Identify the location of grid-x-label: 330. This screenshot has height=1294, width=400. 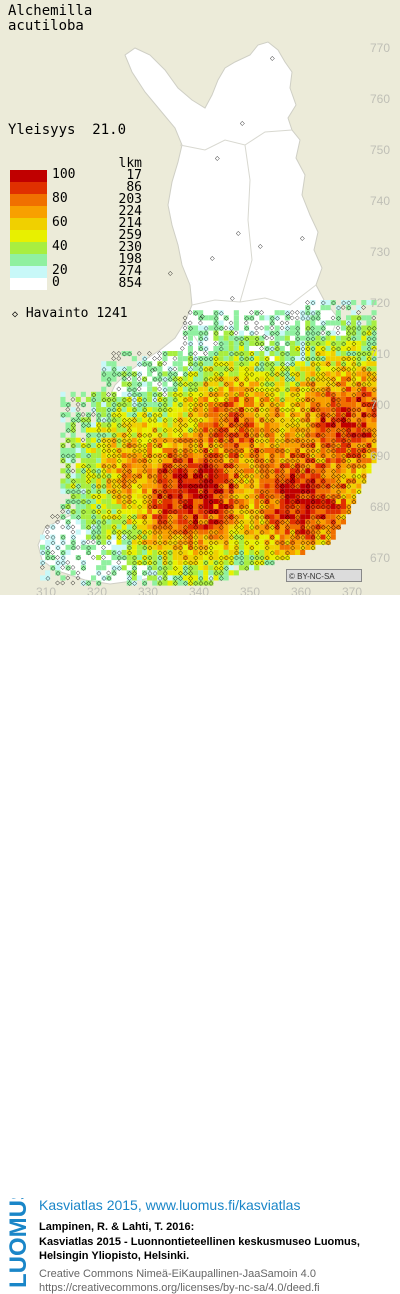
(148, 590).